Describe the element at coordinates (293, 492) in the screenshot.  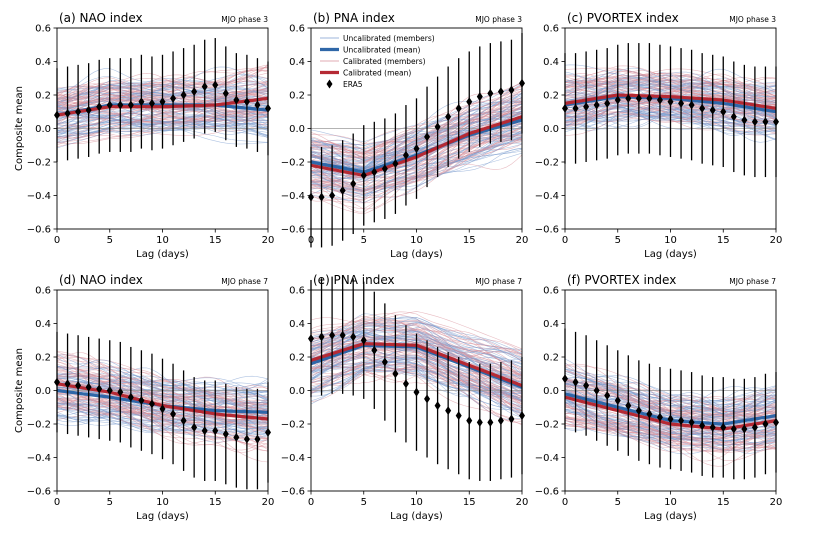
I see `y-tick-label: −0.6` at that location.